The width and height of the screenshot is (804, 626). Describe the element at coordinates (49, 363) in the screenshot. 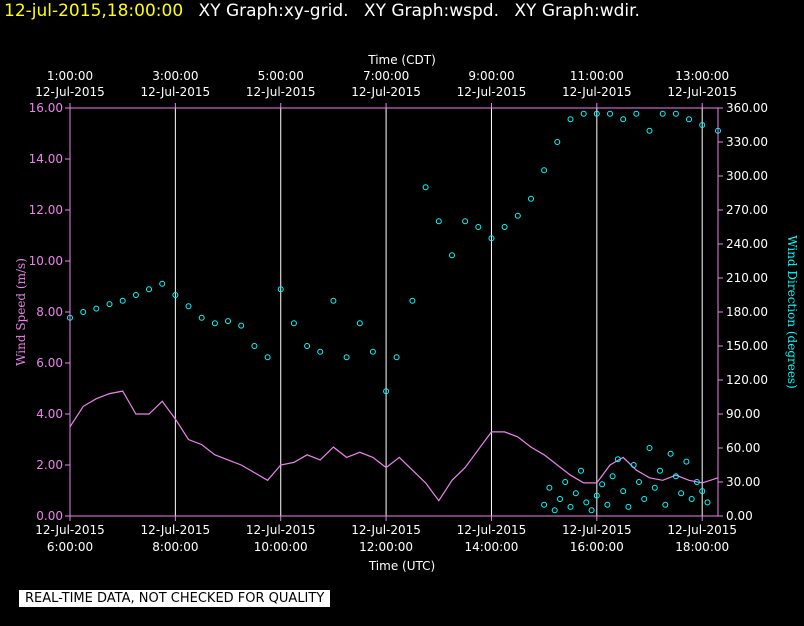

I see `left-tick-label: 6.00` at that location.